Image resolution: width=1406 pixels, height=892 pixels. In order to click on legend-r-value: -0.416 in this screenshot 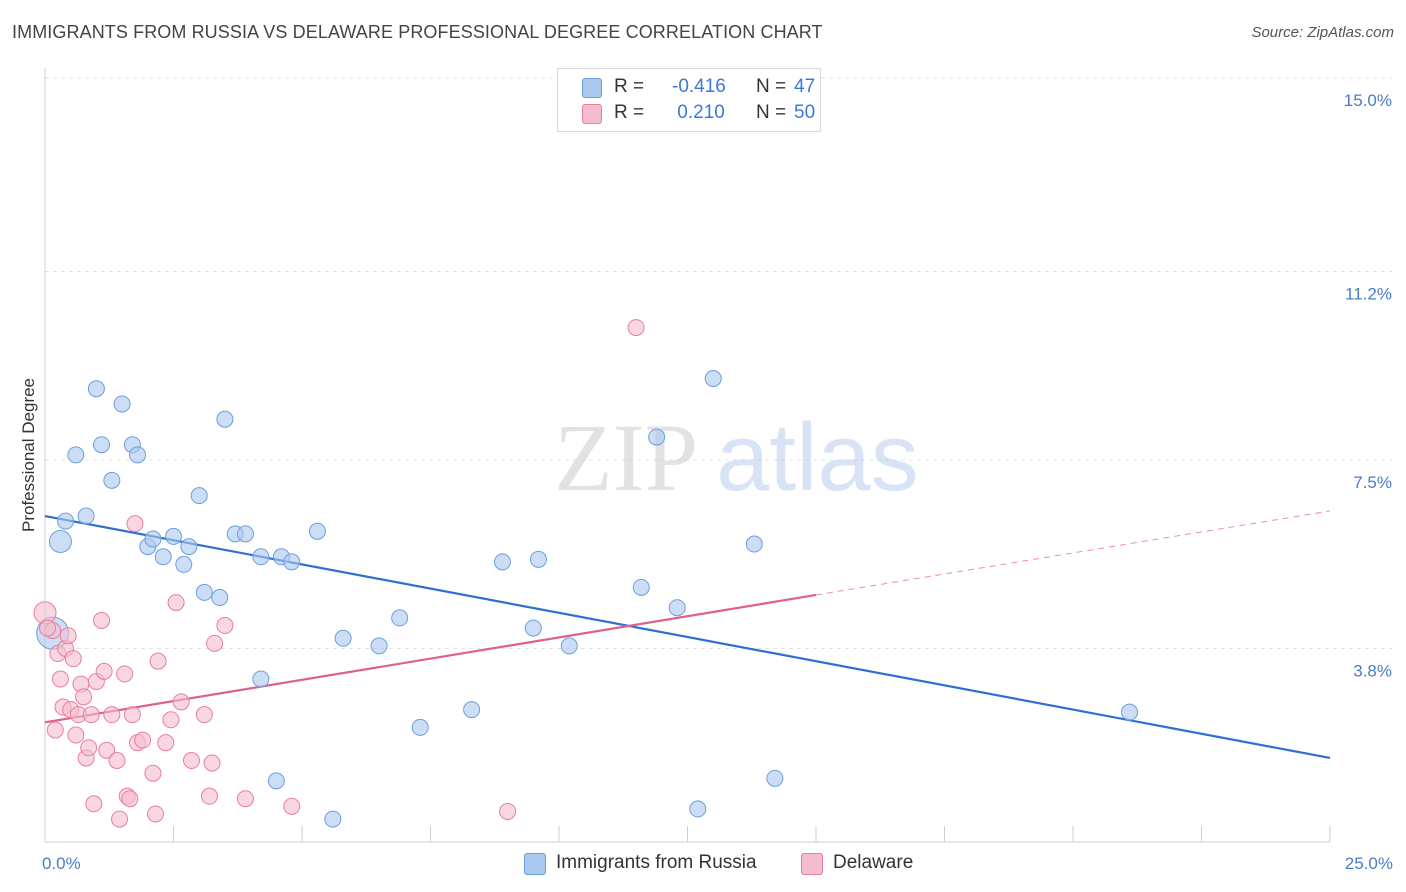, I will do `click(699, 86)`.